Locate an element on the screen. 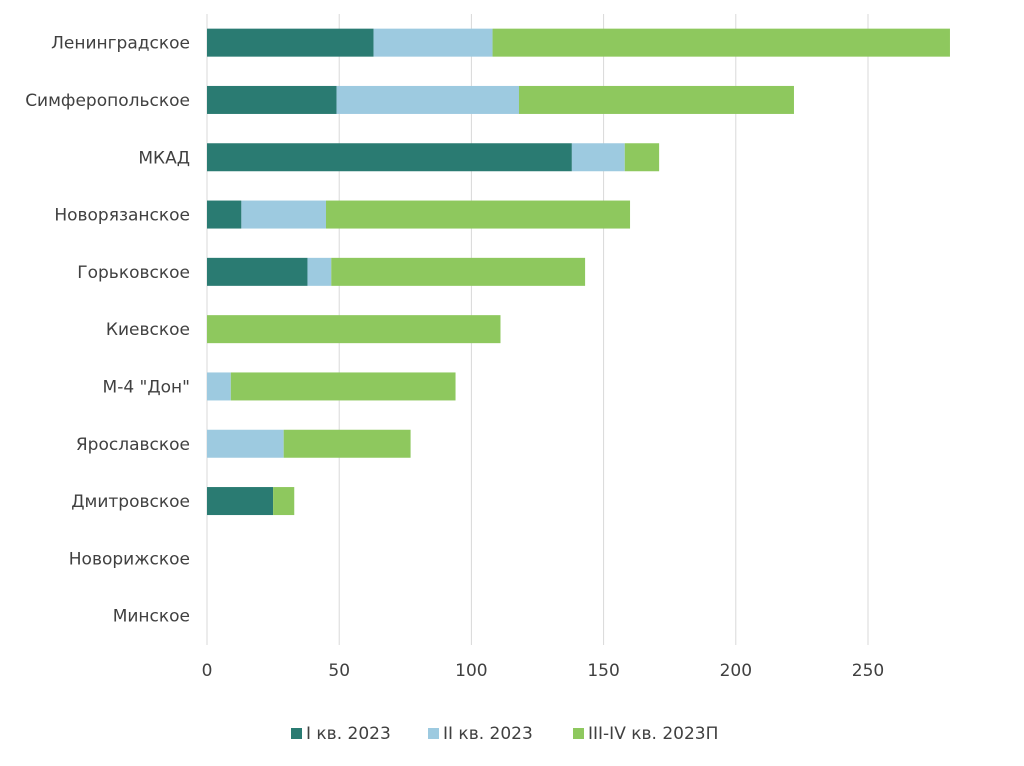  x-axis-tick-labels: 0 50 100 150 200 250 is located at coordinates (543, 671).